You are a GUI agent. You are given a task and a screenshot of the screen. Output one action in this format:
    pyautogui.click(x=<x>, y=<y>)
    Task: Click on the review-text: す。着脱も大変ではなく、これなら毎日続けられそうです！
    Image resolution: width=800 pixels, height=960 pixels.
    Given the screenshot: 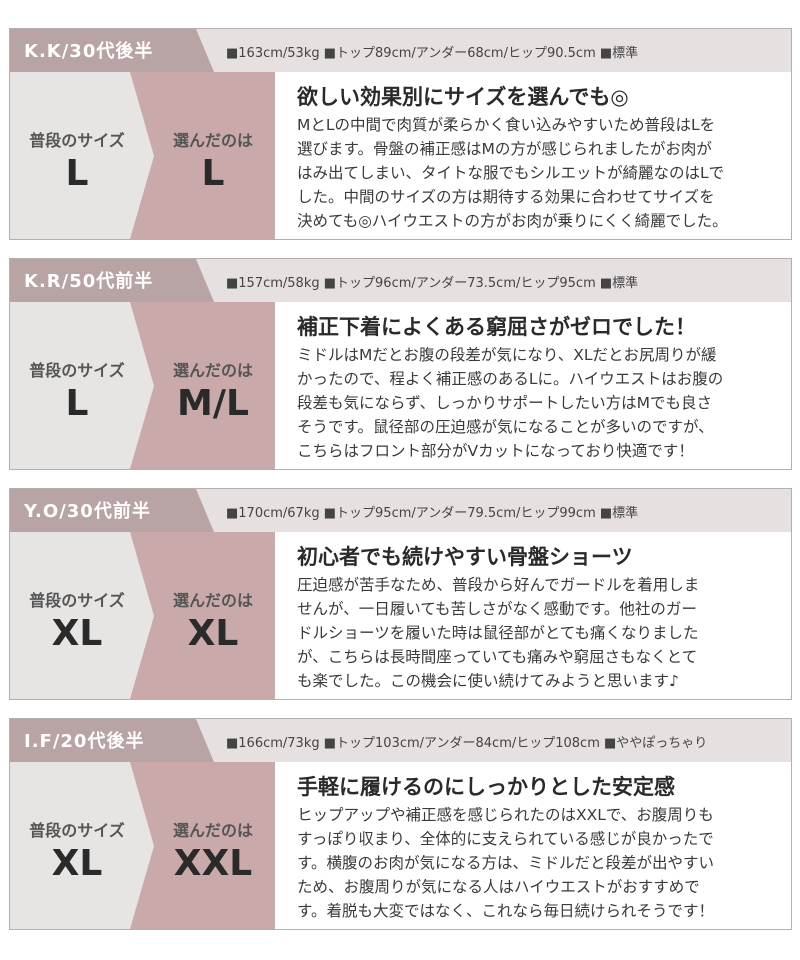 What is the action you would take?
    pyautogui.click(x=505, y=911)
    